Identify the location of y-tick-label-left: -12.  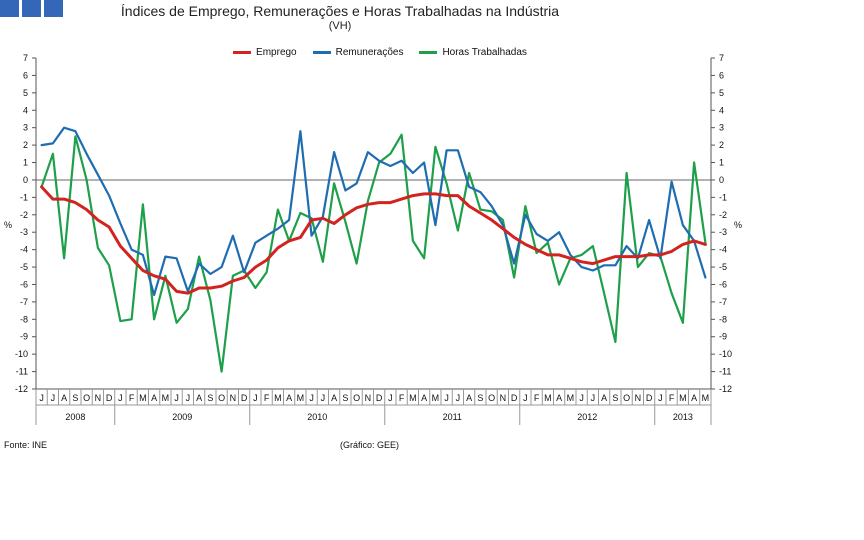
(21, 389).